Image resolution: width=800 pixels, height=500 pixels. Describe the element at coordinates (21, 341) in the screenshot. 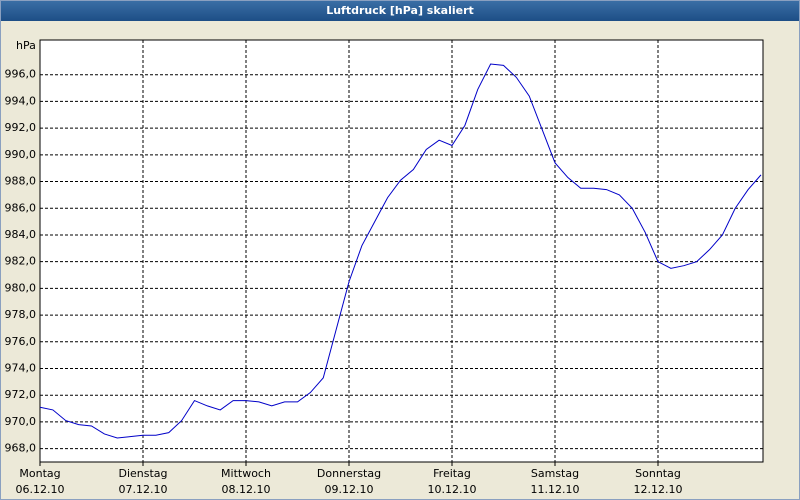

I see `y-tick-label: 976,0` at that location.